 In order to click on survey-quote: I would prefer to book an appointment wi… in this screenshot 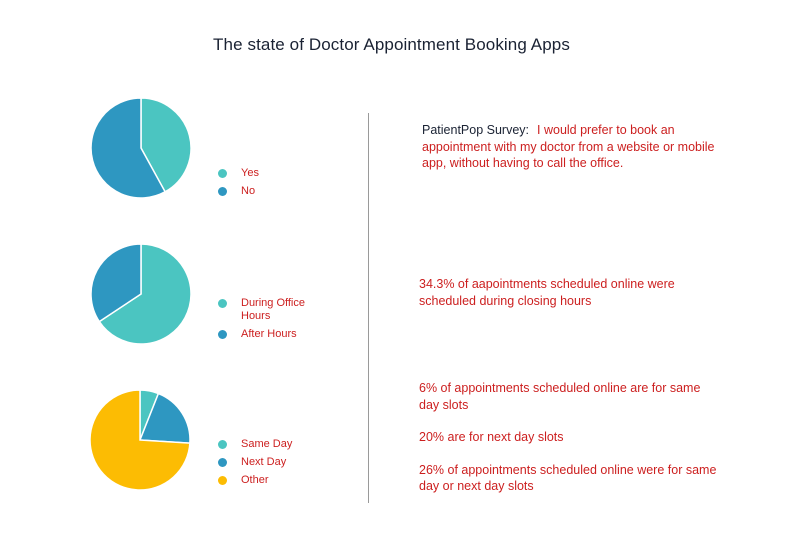, I will do `click(568, 146)`.